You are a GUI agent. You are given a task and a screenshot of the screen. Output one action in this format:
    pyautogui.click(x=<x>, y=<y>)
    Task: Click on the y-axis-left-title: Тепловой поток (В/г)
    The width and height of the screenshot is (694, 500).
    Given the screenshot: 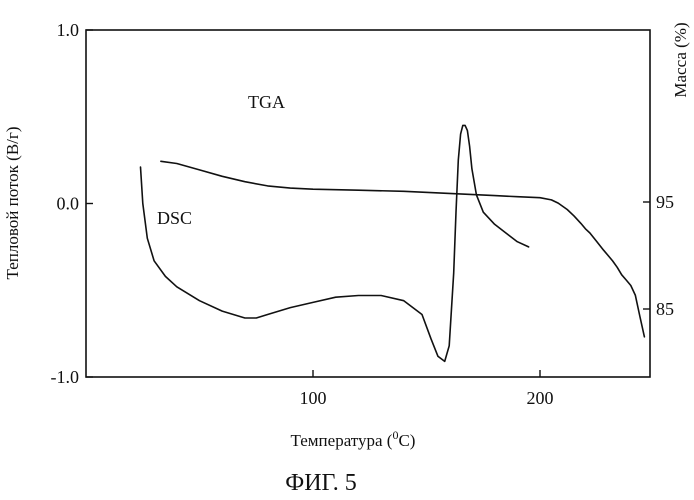 What is the action you would take?
    pyautogui.click(x=12, y=202)
    